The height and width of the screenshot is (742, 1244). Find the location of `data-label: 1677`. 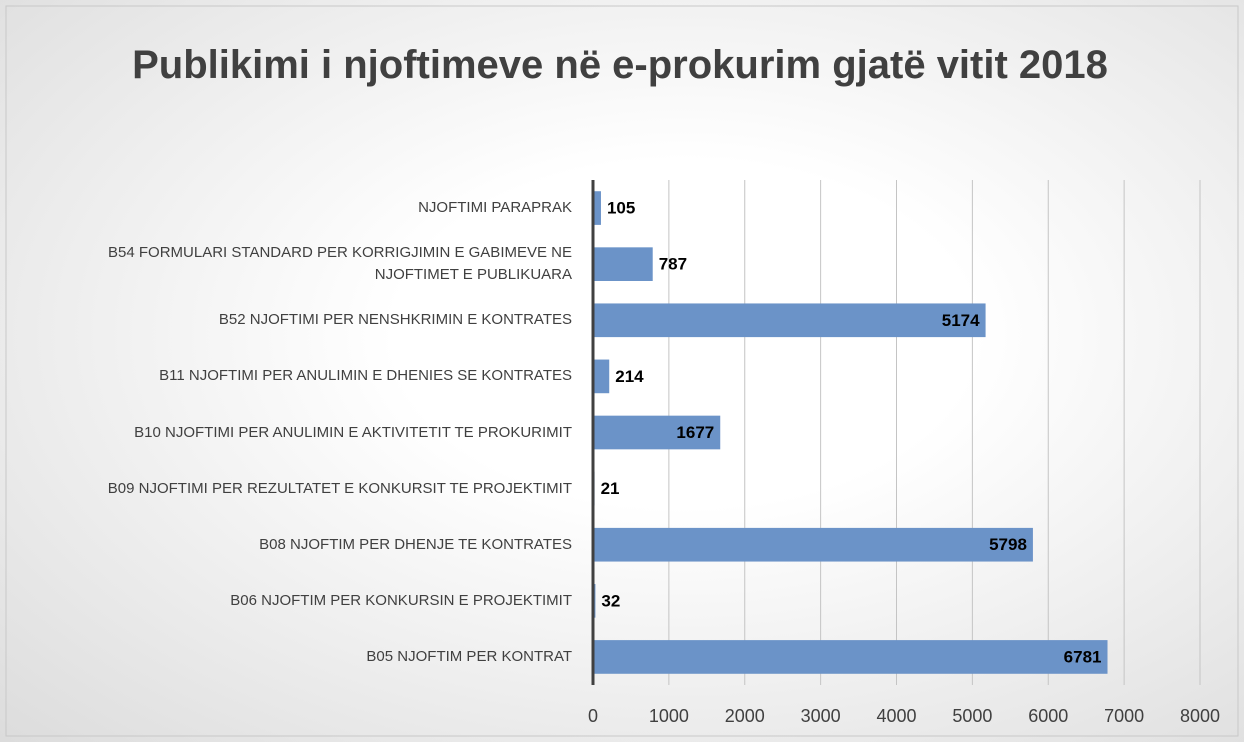

data-label: 1677 is located at coordinates (695, 432).